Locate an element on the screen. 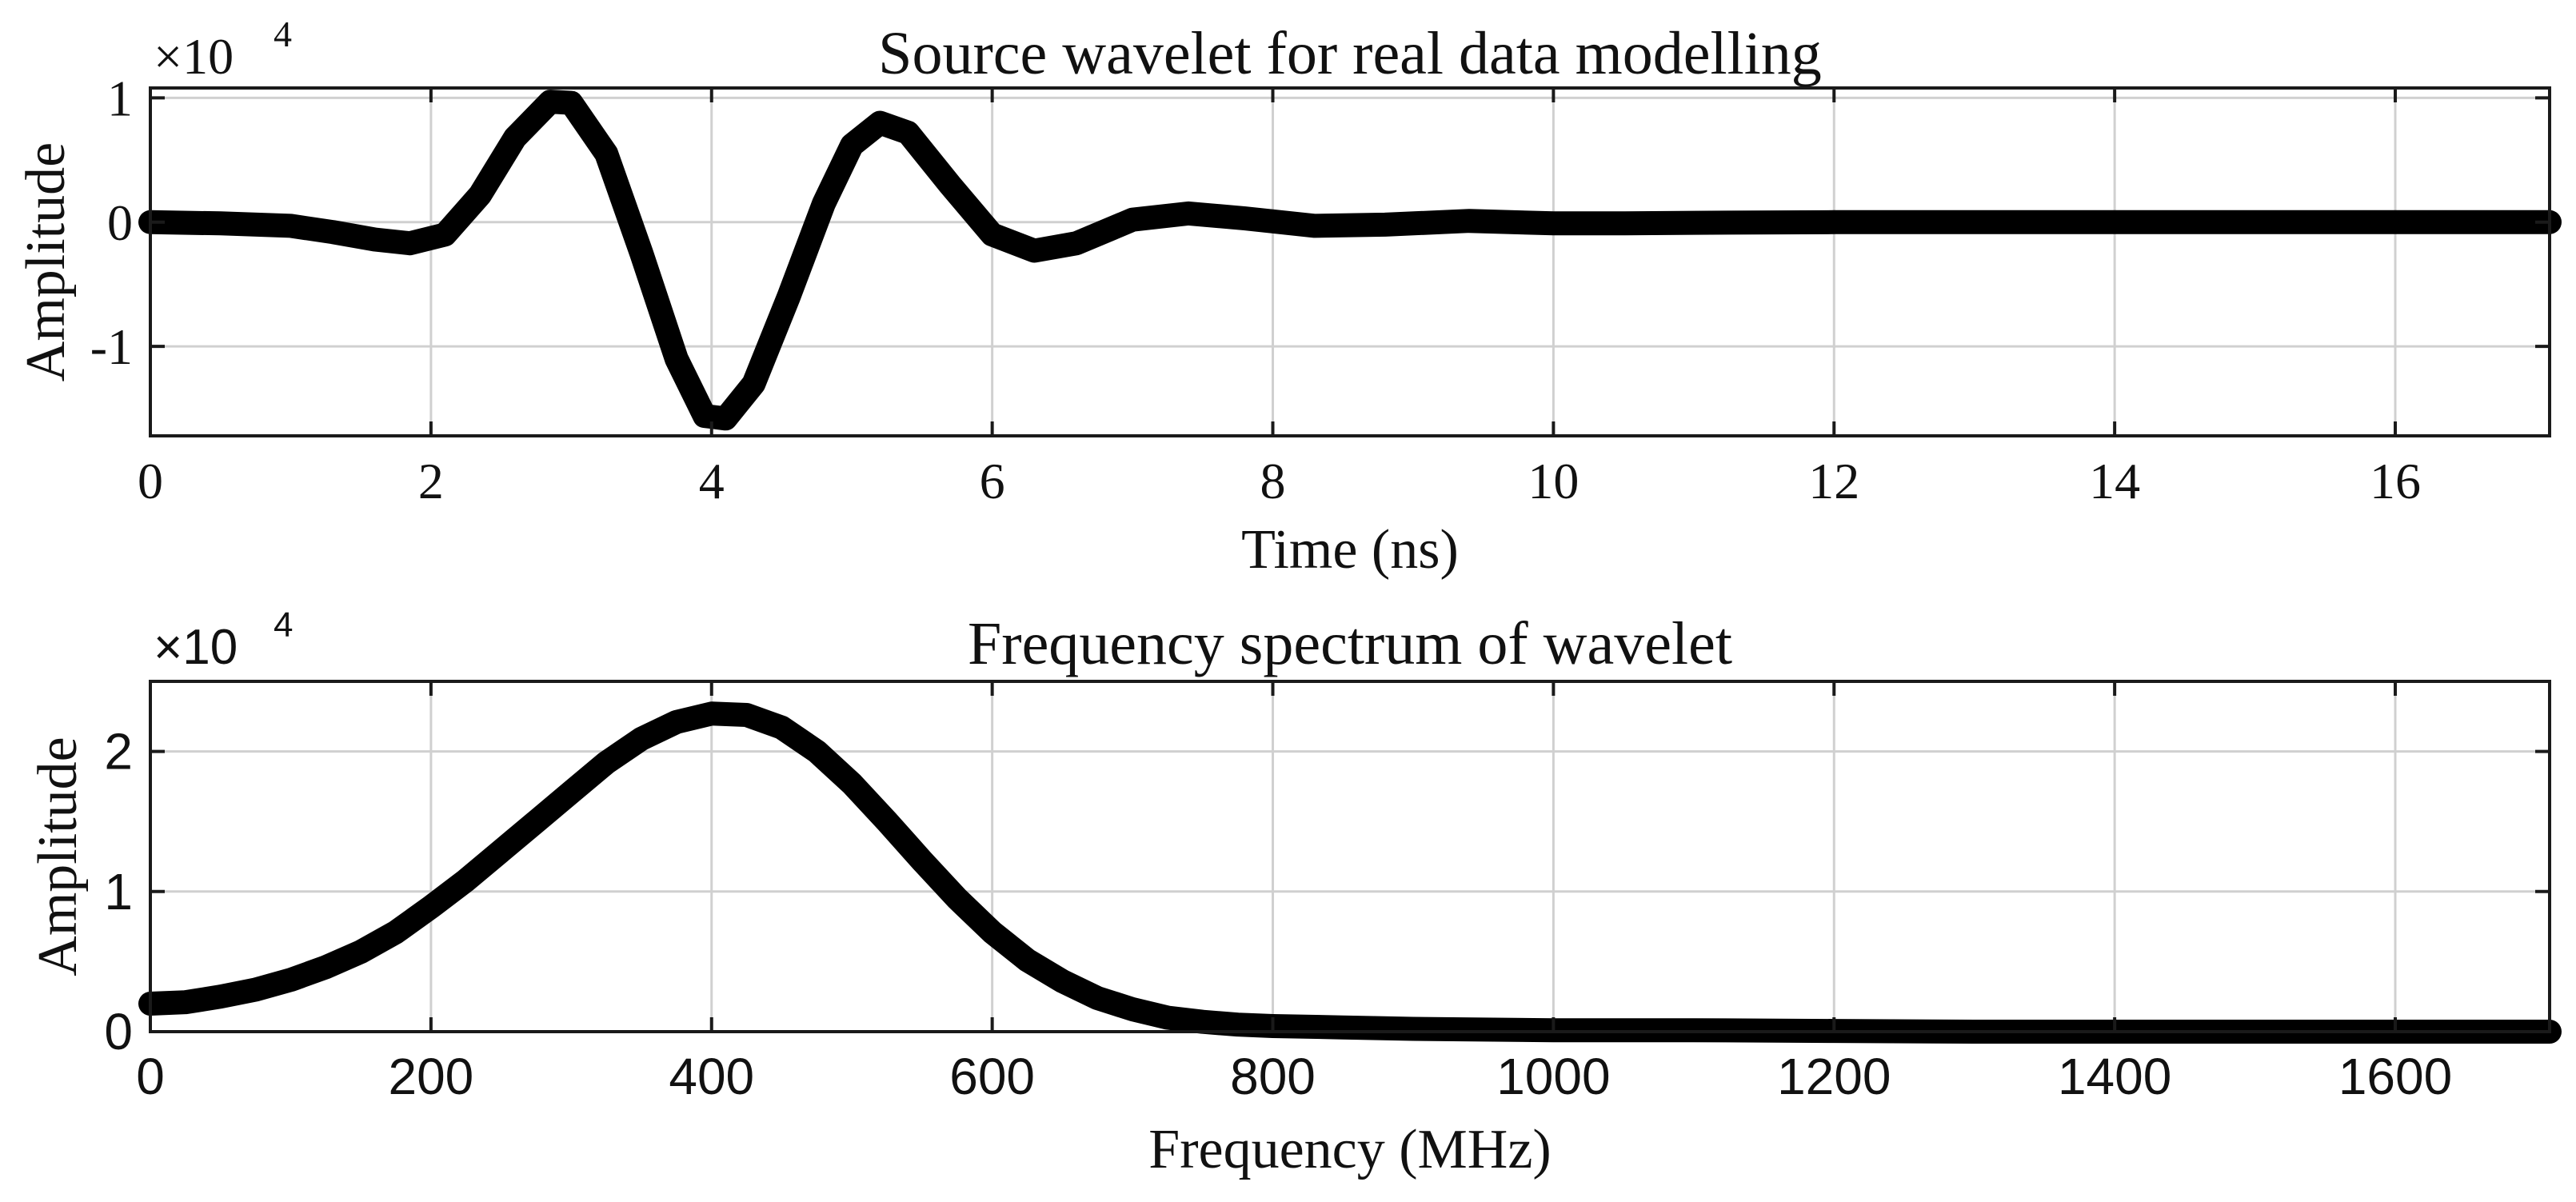 The image size is (2576, 1202). spectrum-exponent-base: ×10 is located at coordinates (196, 648).